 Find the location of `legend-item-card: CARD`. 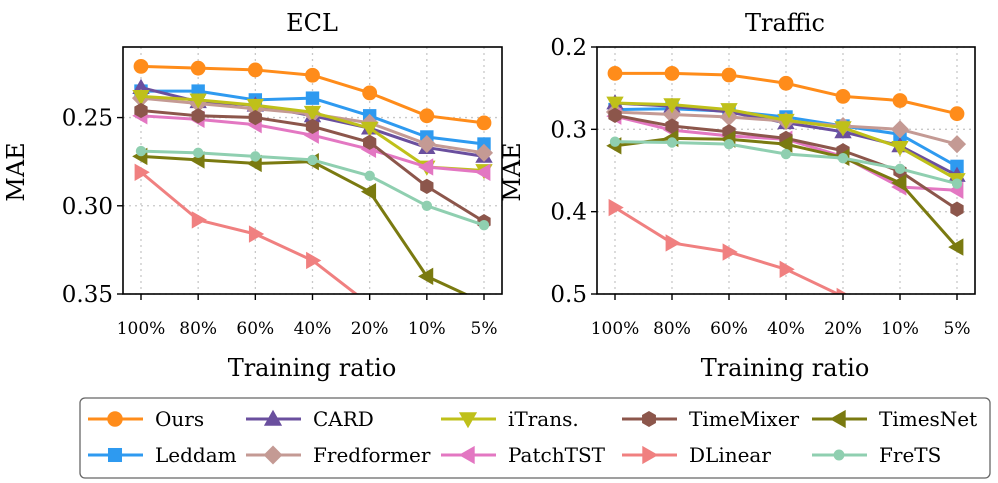

legend-item-card: CARD is located at coordinates (310, 419).